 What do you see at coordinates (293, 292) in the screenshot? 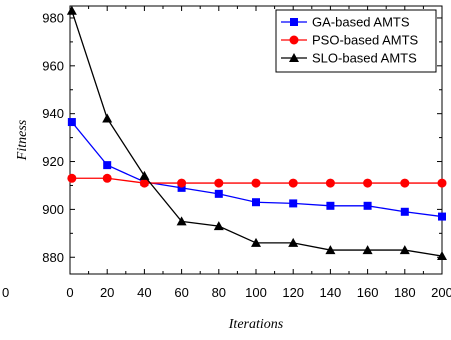
I see `x-tick-label: 120` at bounding box center [293, 292].